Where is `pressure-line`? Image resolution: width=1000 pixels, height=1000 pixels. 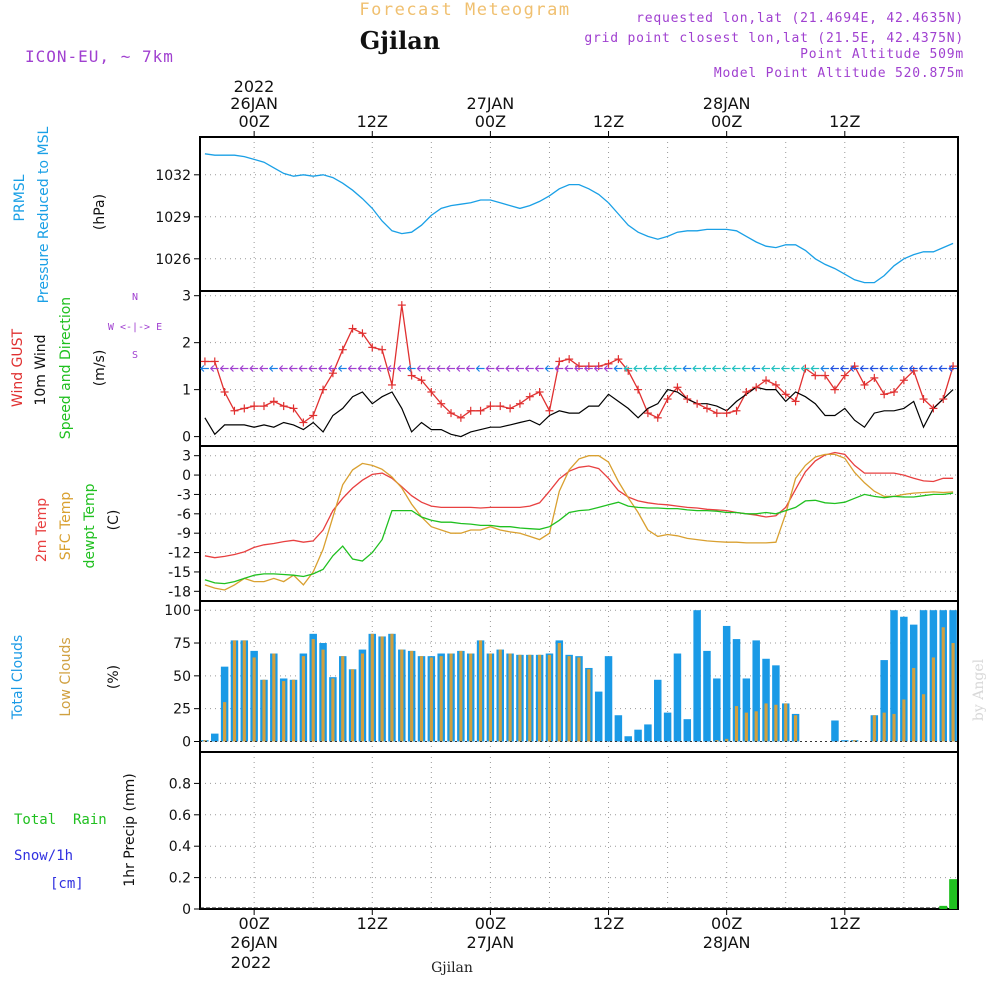 pressure-line is located at coordinates (579, 218).